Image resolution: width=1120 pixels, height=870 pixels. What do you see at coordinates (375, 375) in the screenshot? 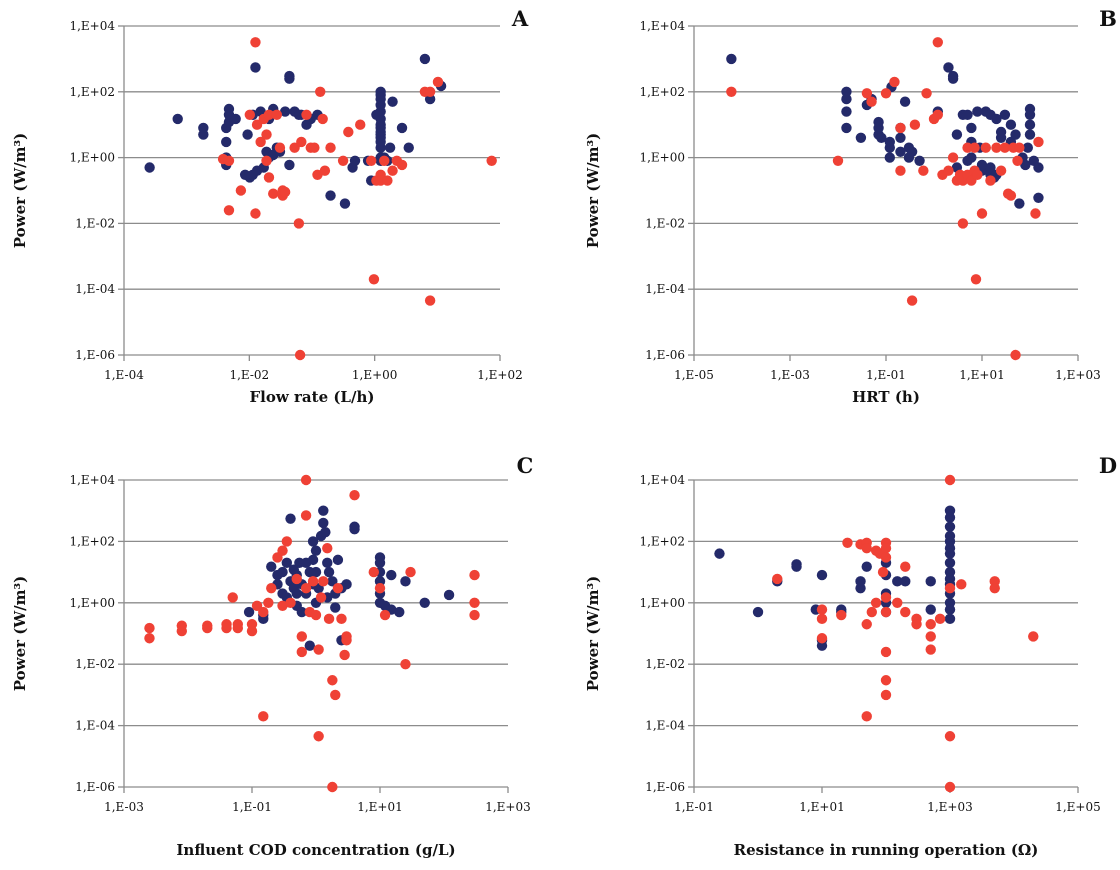
I see `x-tick-label: 1,E+00` at bounding box center [375, 375].